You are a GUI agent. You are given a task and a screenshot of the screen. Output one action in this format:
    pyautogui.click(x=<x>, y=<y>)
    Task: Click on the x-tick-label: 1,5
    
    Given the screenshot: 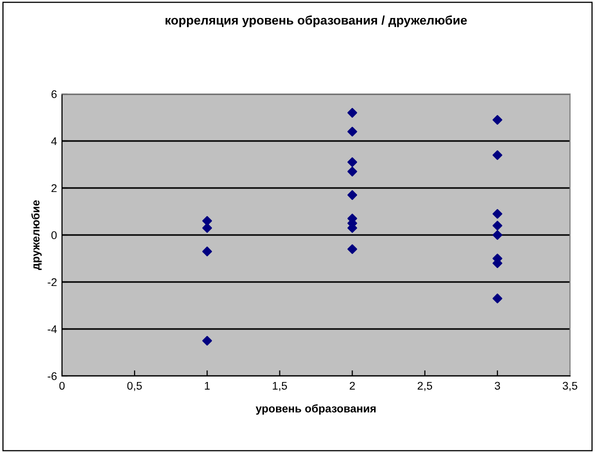 What is the action you would take?
    pyautogui.click(x=279, y=387)
    